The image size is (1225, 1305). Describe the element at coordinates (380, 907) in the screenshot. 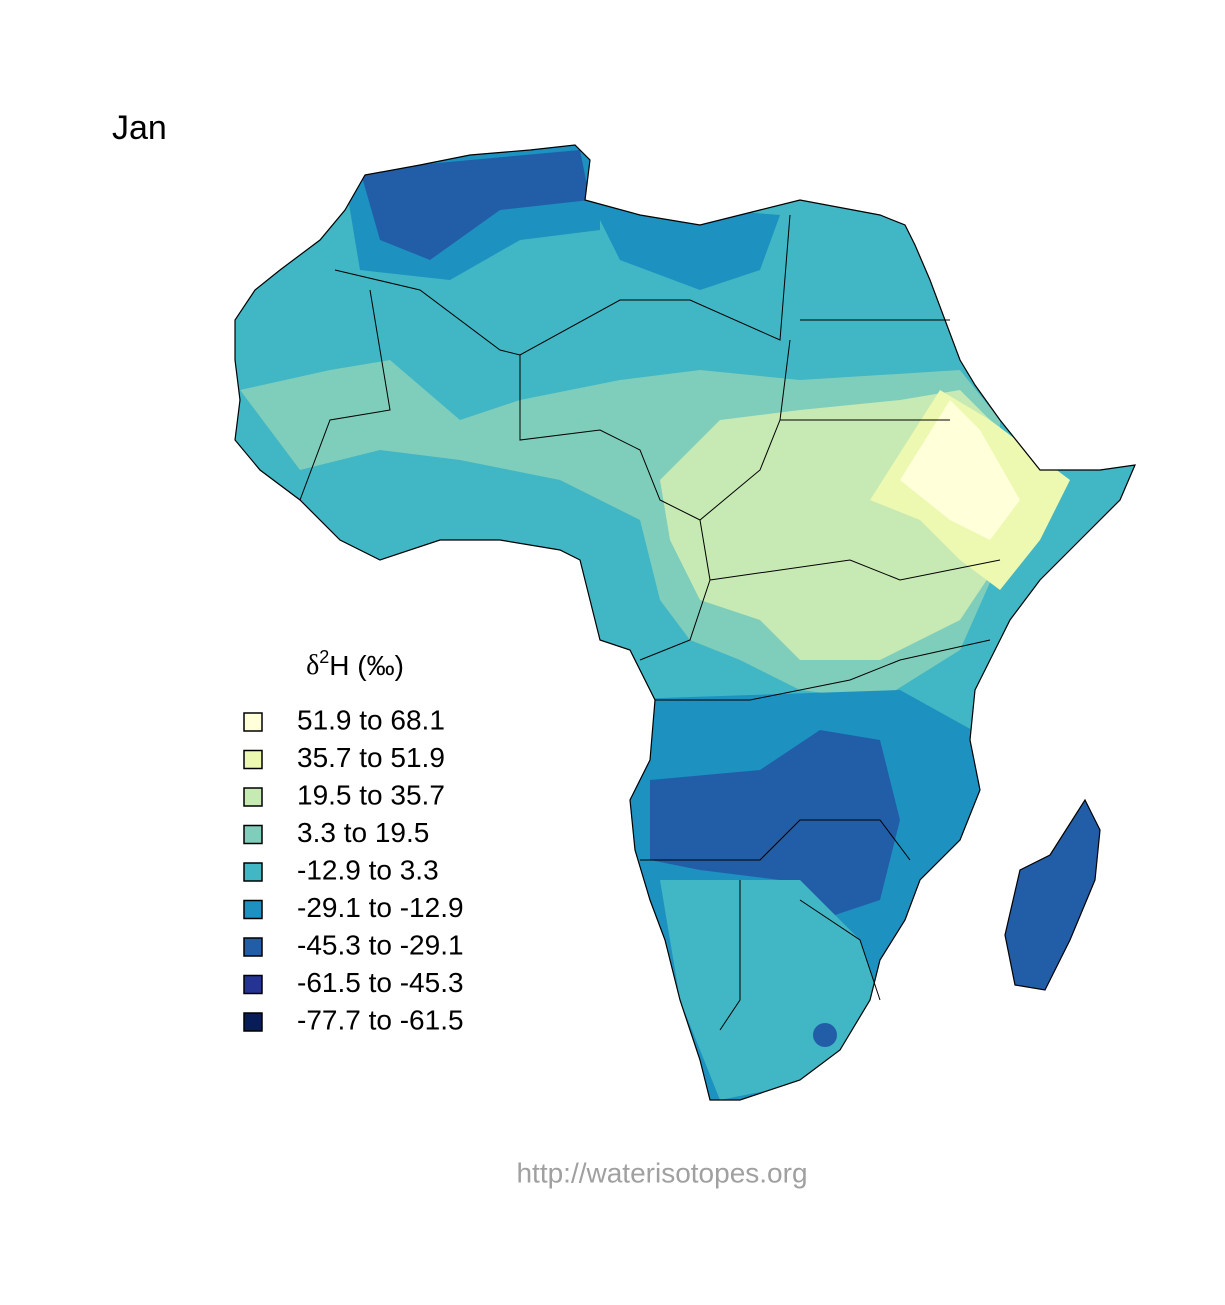

I see `legend-label: -29.1 to -12.9` at that location.